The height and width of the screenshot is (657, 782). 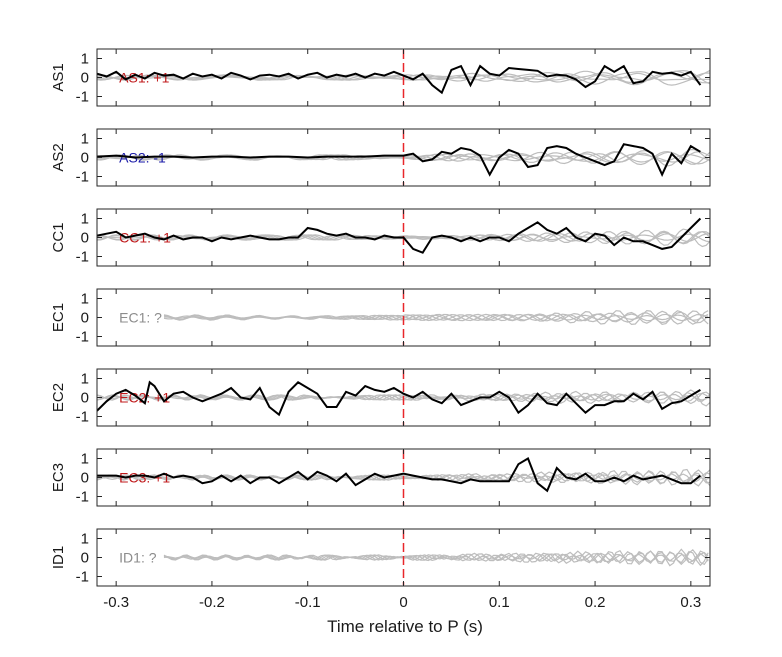 I want to click on station-axis-label: CC1, so click(x=58, y=237).